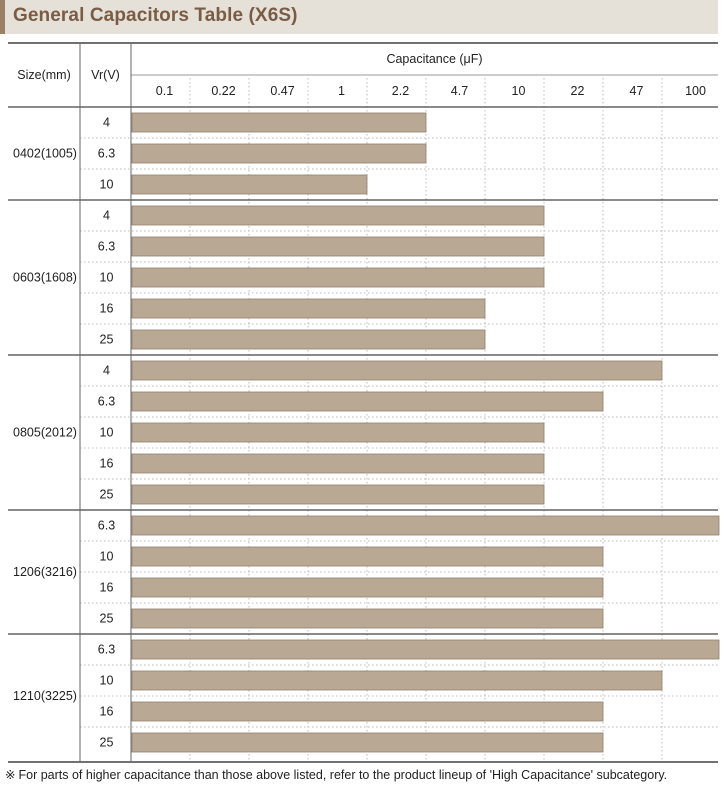 The image size is (724, 789). What do you see at coordinates (45, 433) in the screenshot?
I see `size-label: 0805(2012)` at bounding box center [45, 433].